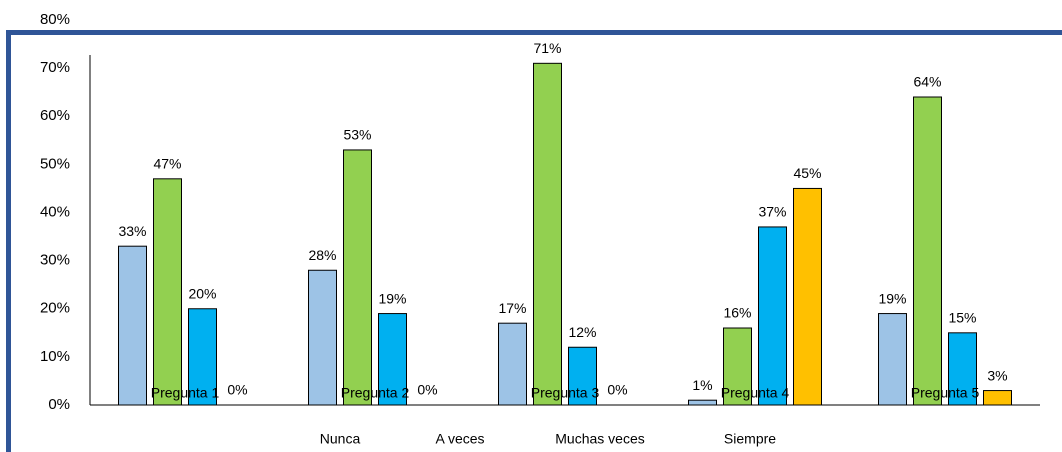 The image size is (1062, 452). Describe the element at coordinates (512, 308) in the screenshot. I see `data-label: 17%` at that location.